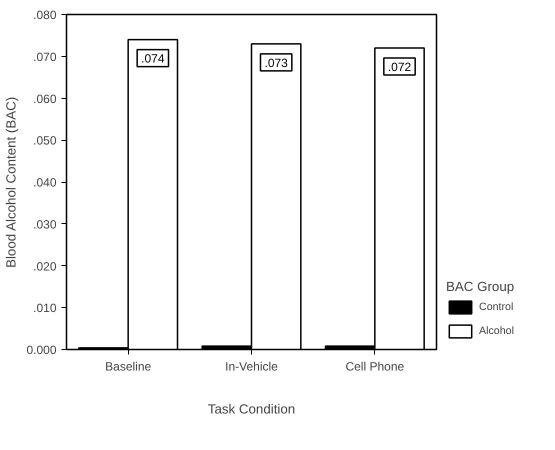  I want to click on y-tick-label: 0.000, so click(41, 350).